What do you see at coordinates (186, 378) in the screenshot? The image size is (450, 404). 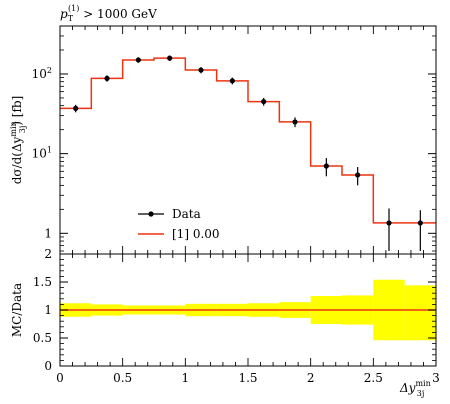 I see `ratio-x-tick-label: 1` at bounding box center [186, 378].